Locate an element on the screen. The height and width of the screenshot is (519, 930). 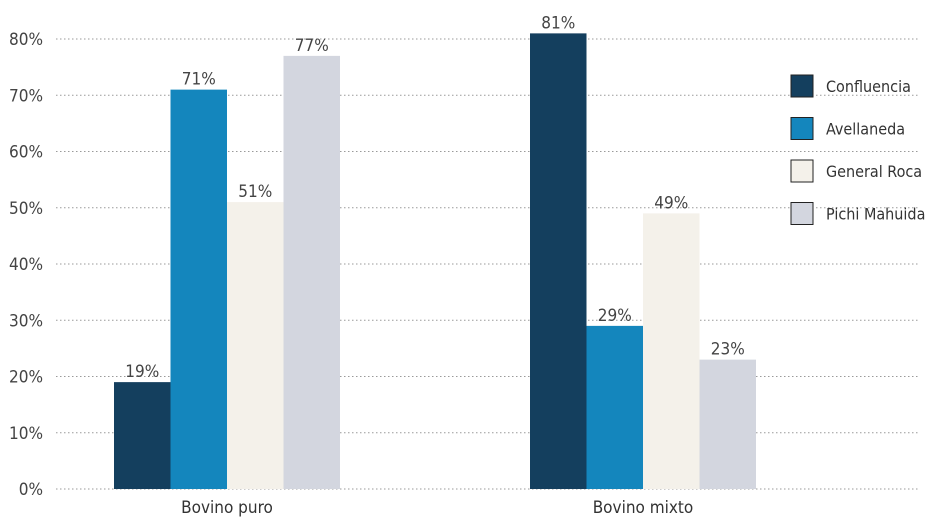
data-label: 23% is located at coordinates (728, 350).